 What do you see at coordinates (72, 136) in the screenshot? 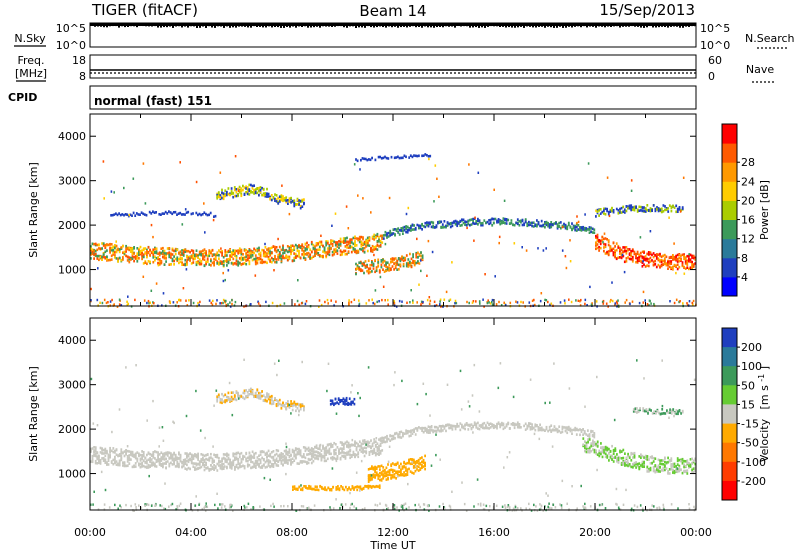
I see `power-ytick-label: 4000` at bounding box center [72, 136].